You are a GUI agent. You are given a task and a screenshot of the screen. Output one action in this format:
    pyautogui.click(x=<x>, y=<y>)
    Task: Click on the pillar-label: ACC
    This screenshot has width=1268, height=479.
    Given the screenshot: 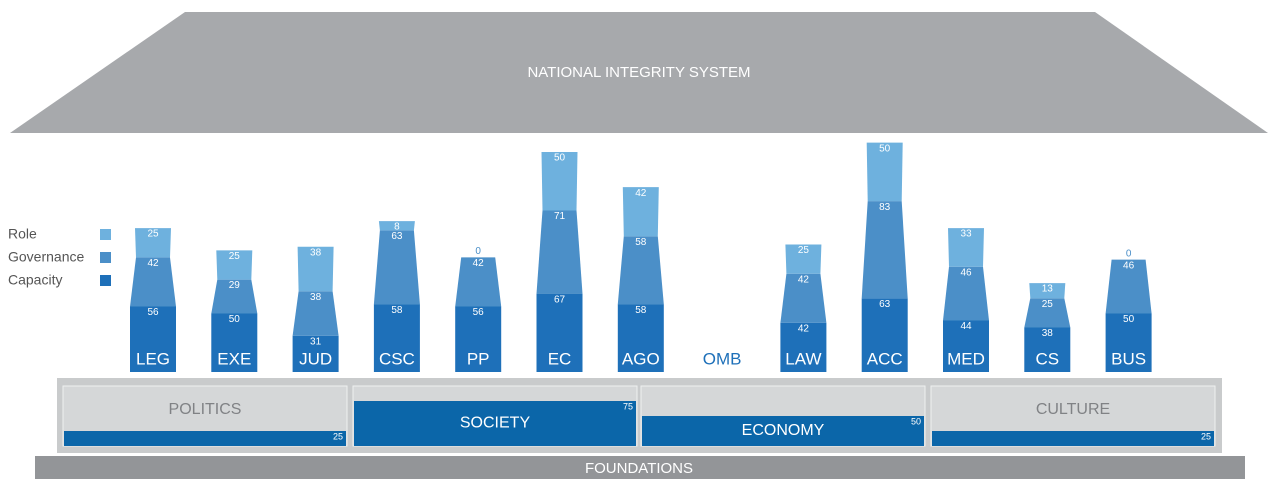 What is the action you would take?
    pyautogui.click(x=885, y=358)
    